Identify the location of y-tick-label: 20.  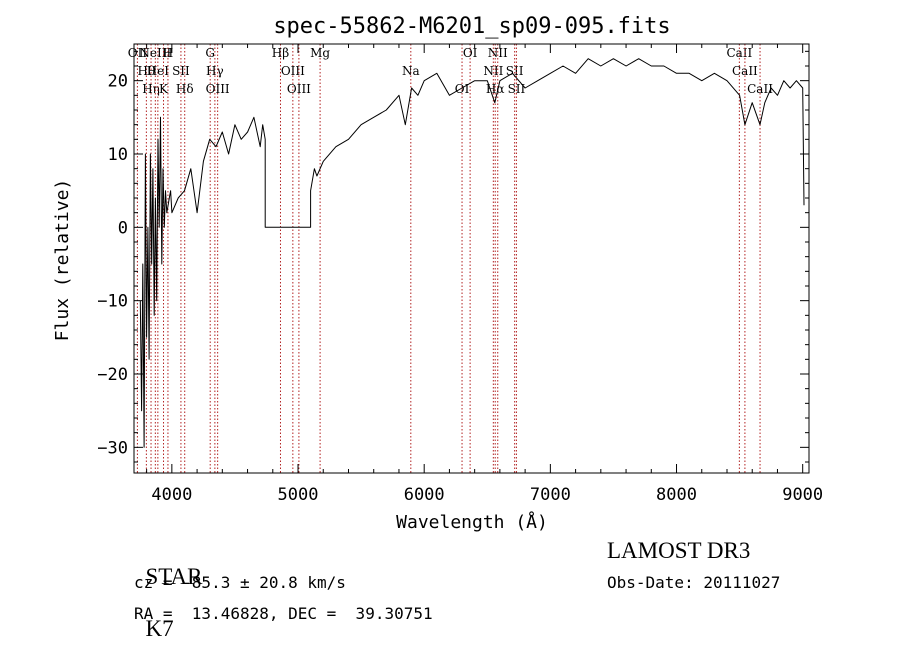
(118, 82).